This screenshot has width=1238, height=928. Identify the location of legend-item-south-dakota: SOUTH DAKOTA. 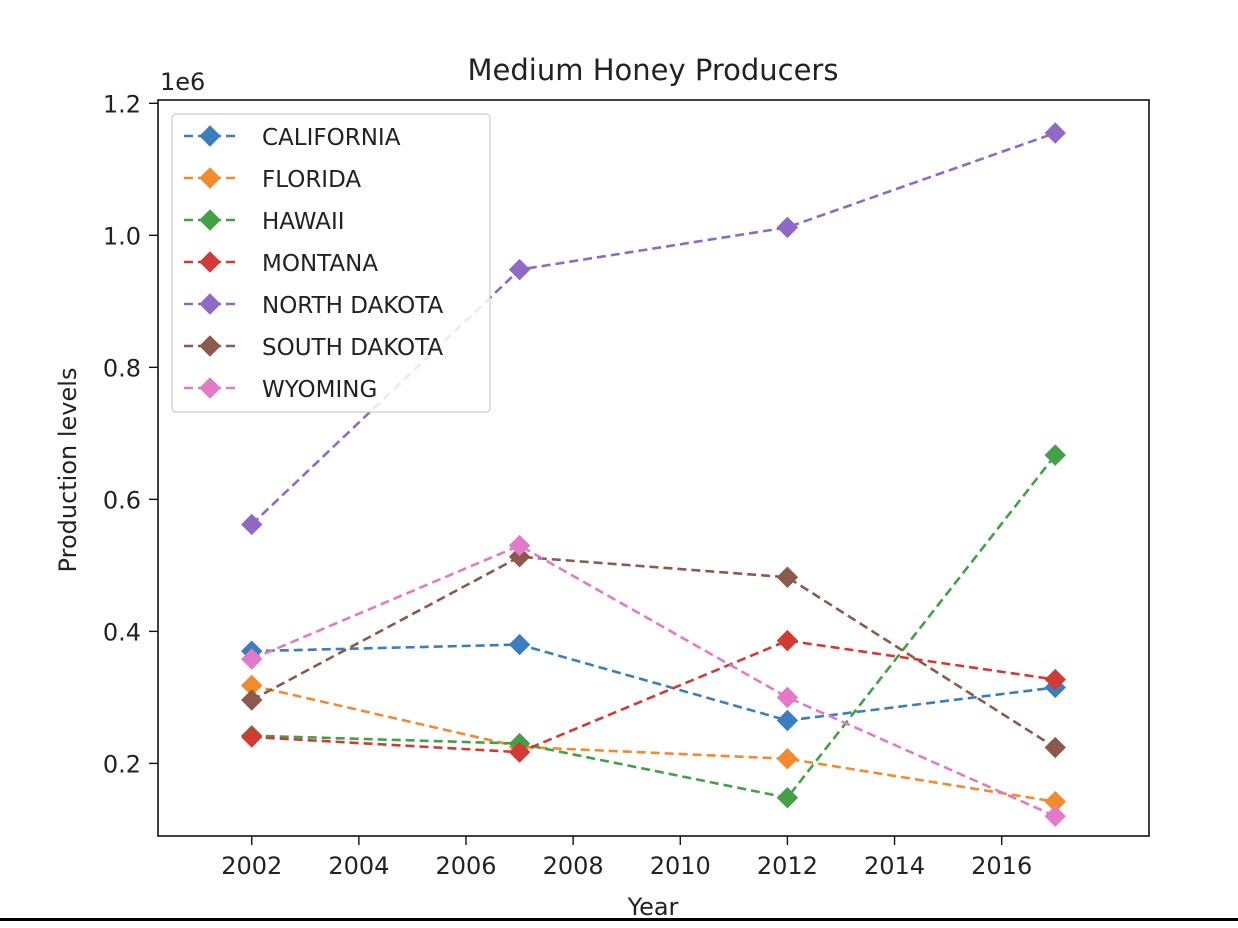
(313, 348).